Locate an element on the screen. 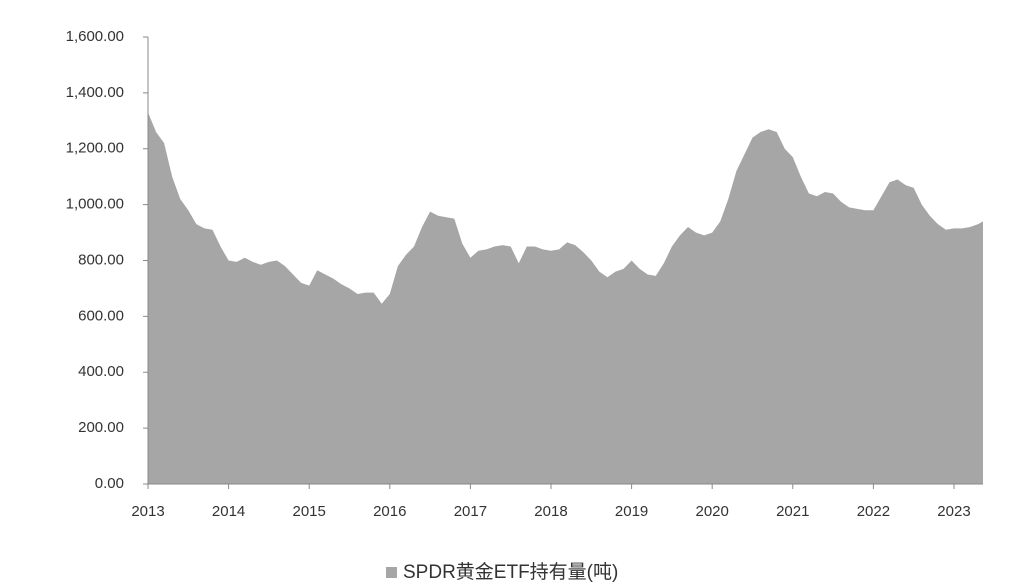 This screenshot has height=586, width=1017. legend-label: SPDR黄金ETF持有量(吨) is located at coordinates (510, 572).